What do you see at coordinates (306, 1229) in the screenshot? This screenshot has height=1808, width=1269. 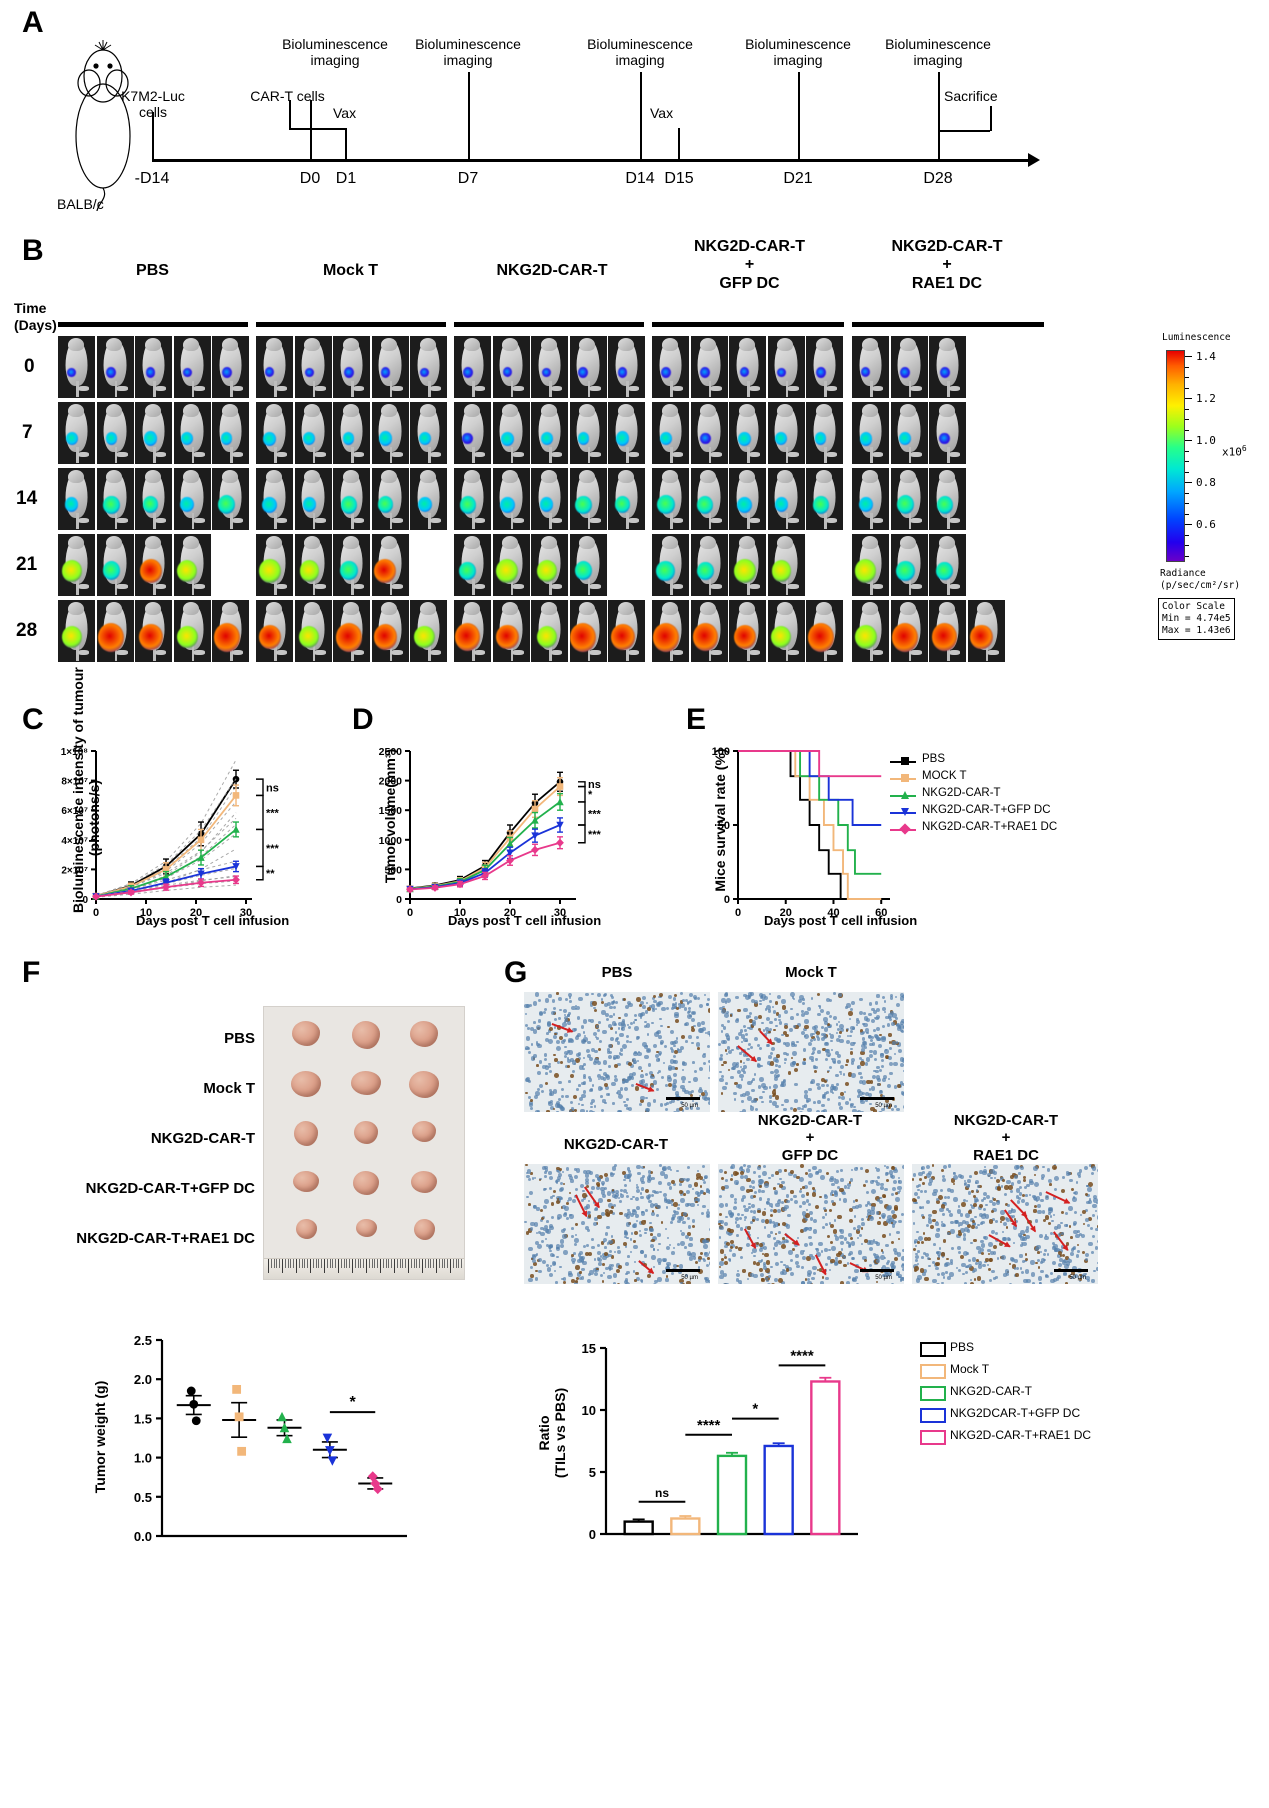 I see `tumor-specimen` at bounding box center [306, 1229].